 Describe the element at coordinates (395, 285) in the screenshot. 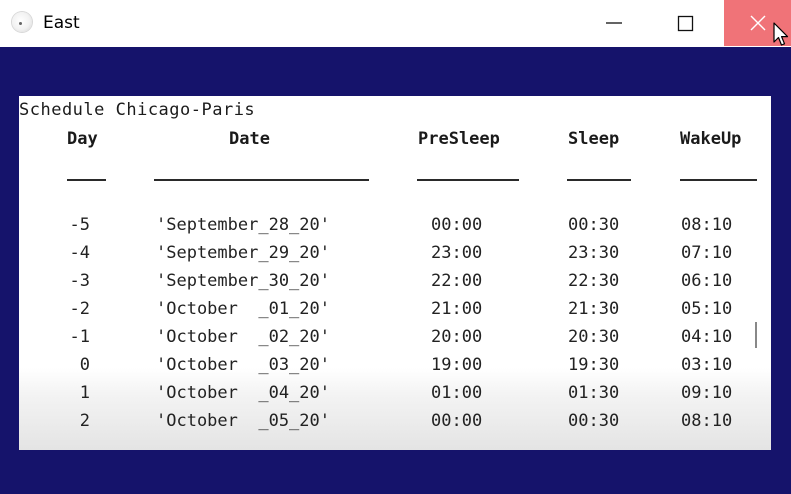

I see `table-row: -3 'September_30_20' 22:00 22:30 06:10` at that location.